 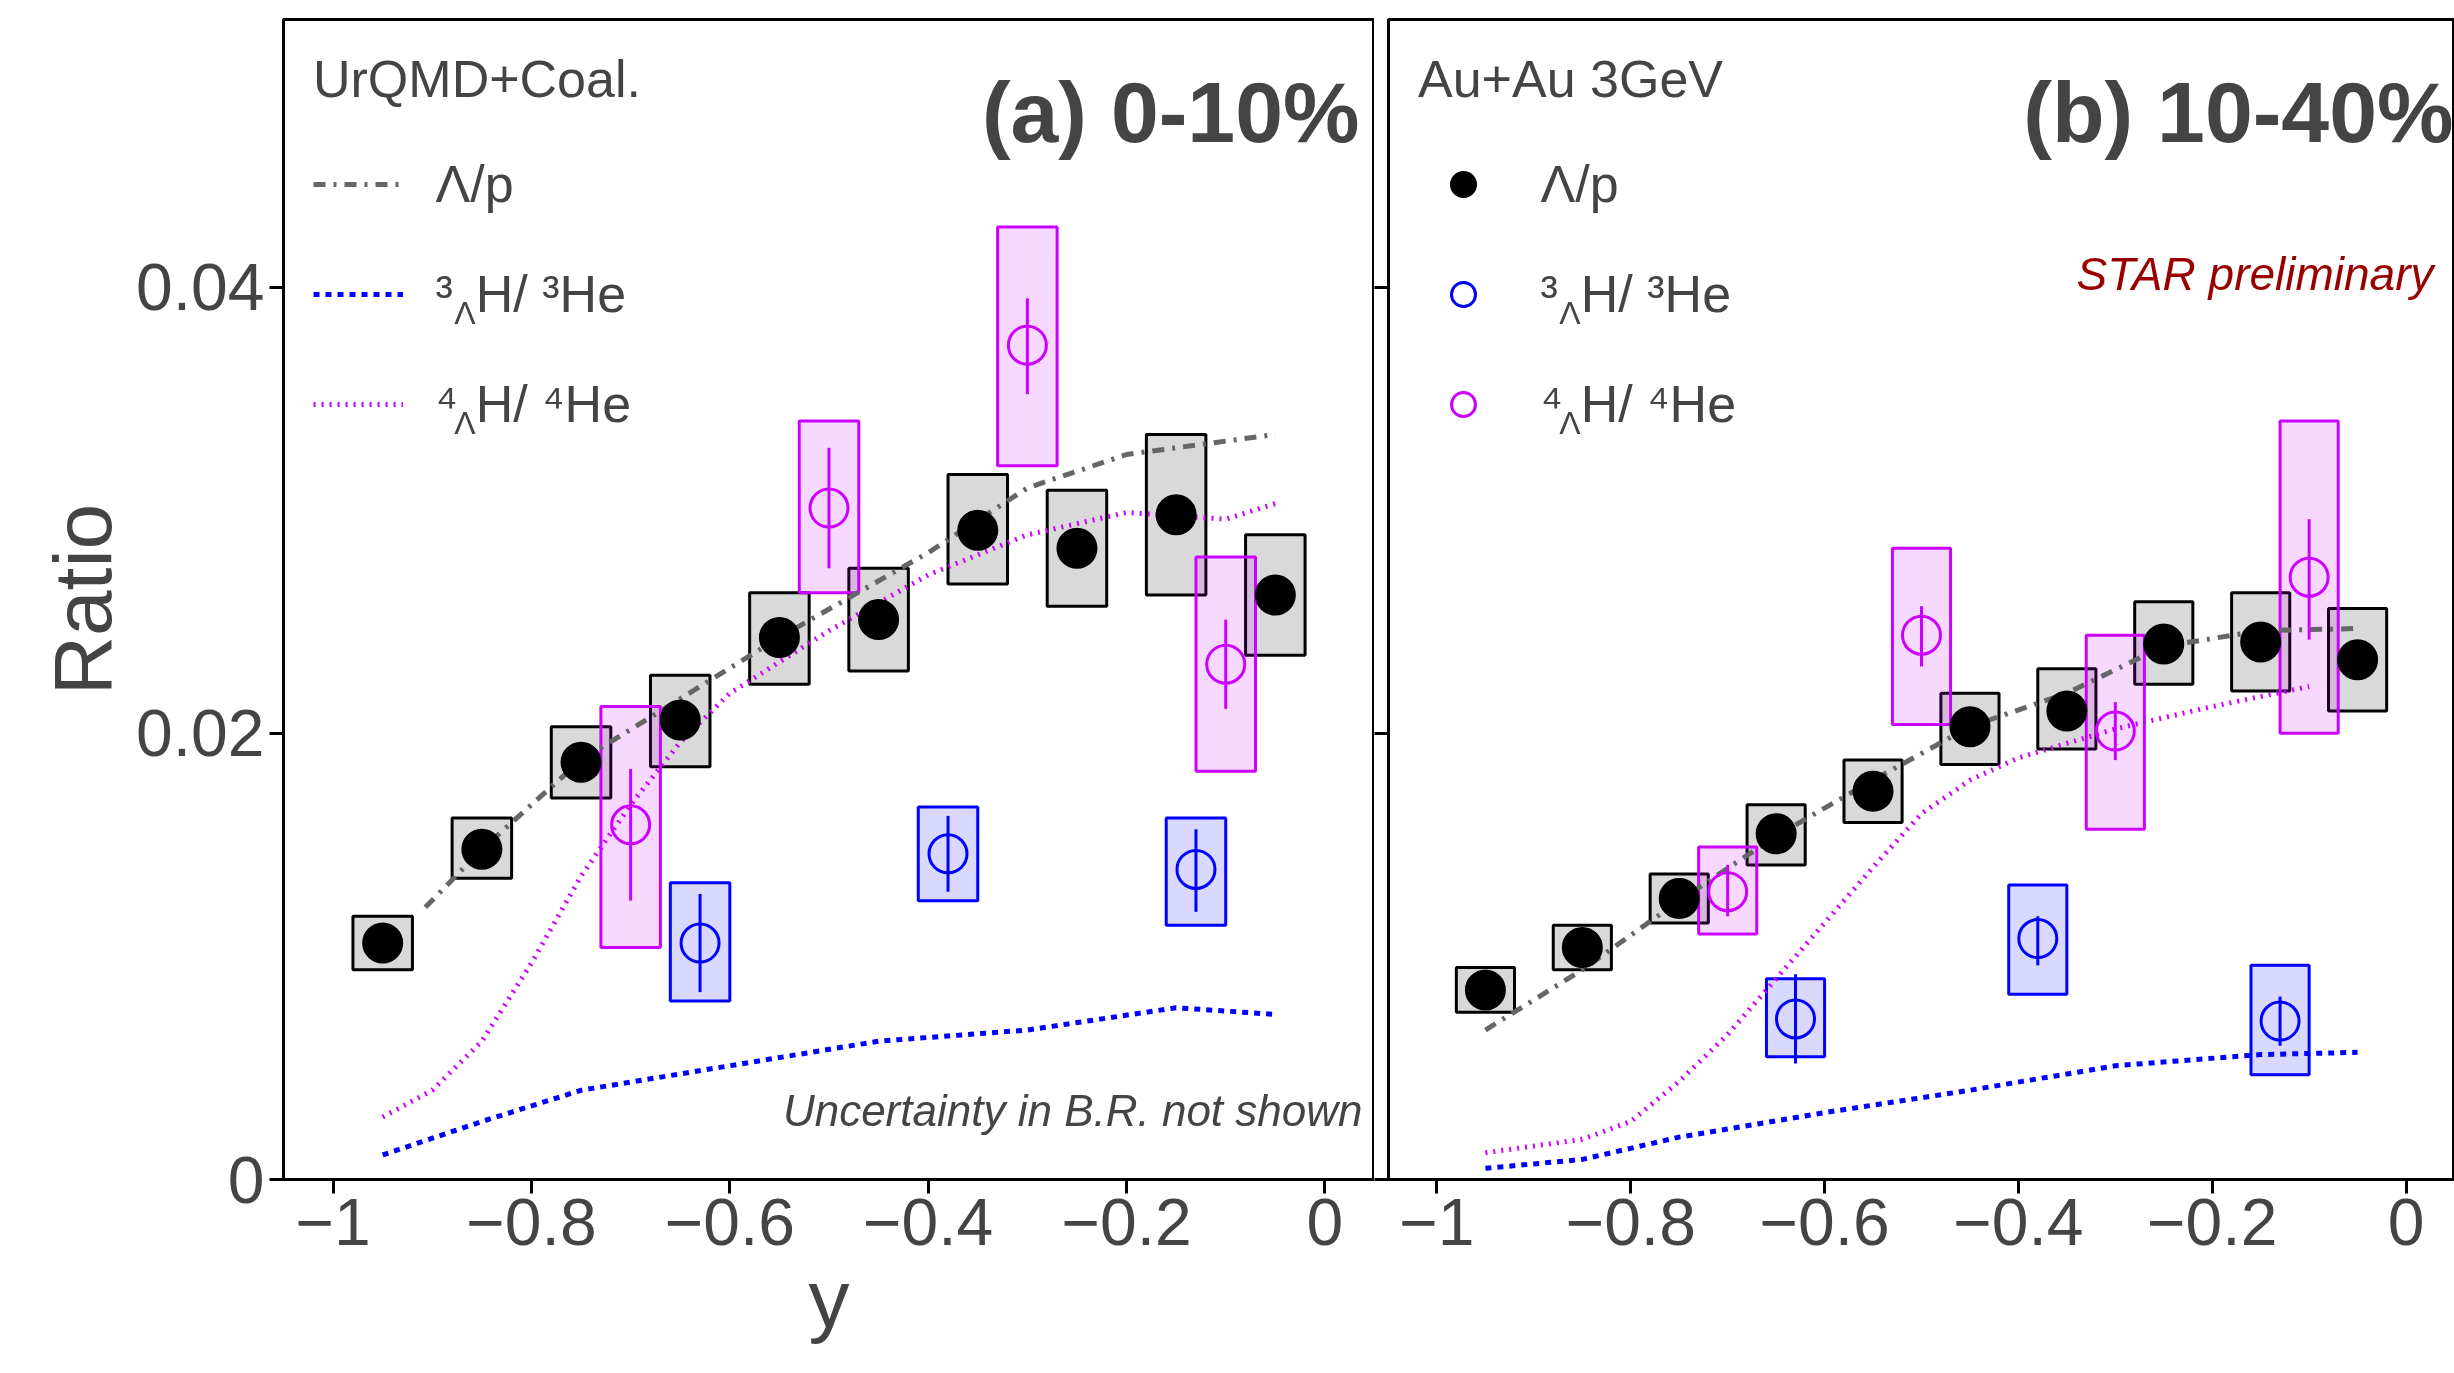 I want to click on y-tick-label: 0.04, so click(x=200, y=287).